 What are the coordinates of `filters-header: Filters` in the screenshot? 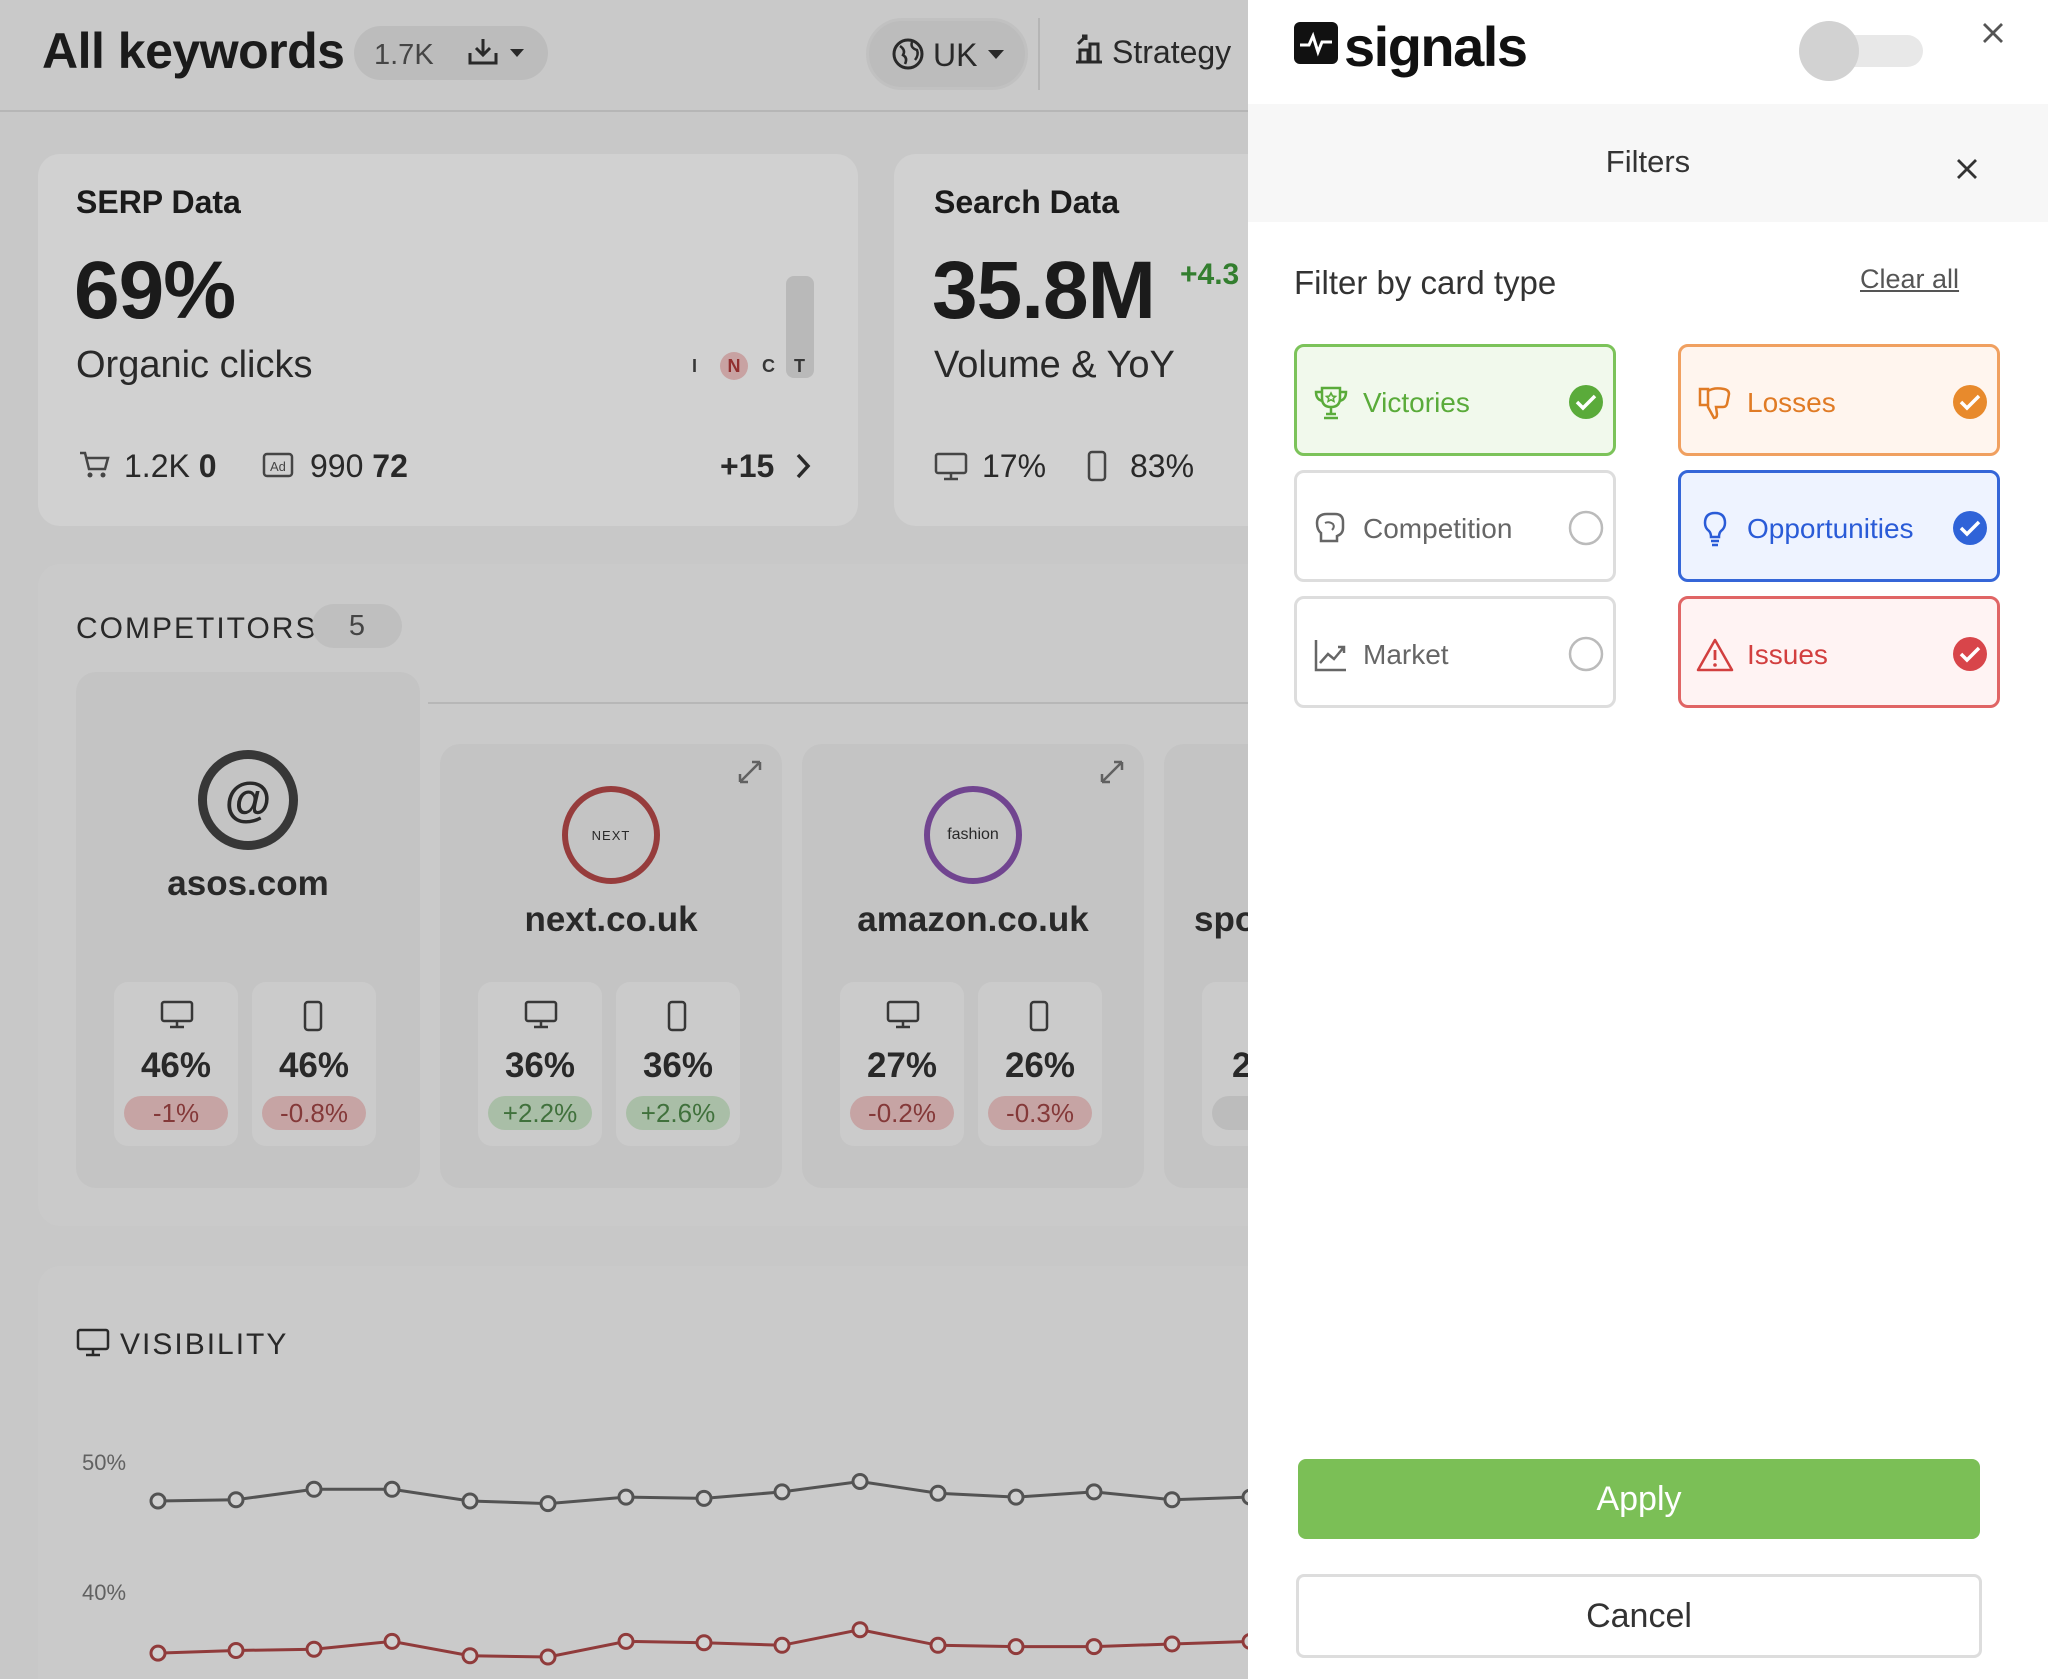 It's located at (1648, 163).